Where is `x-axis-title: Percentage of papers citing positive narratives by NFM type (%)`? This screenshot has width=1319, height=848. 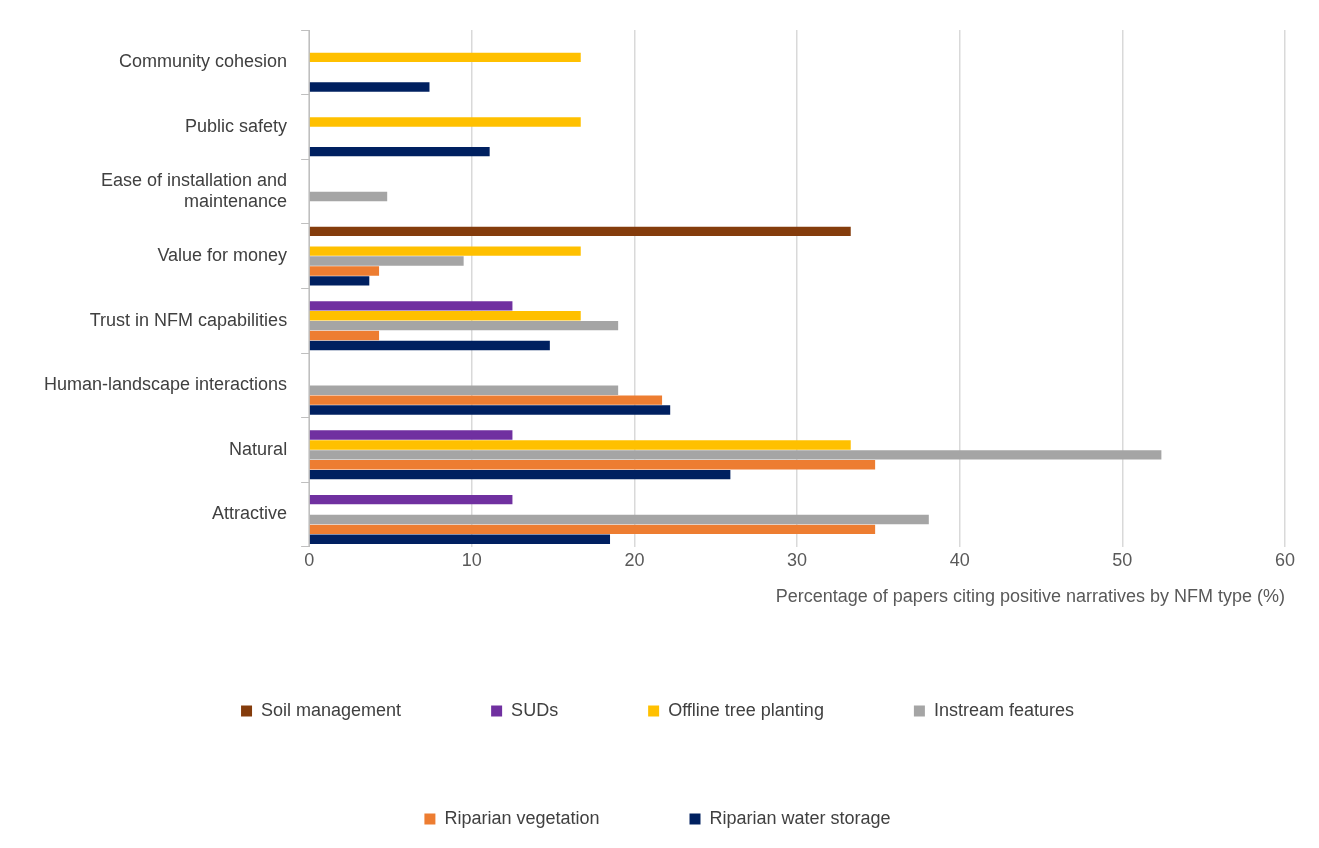
x-axis-title: Percentage of papers citing positive narratives by NFM type (%) is located at coordinates (1030, 596).